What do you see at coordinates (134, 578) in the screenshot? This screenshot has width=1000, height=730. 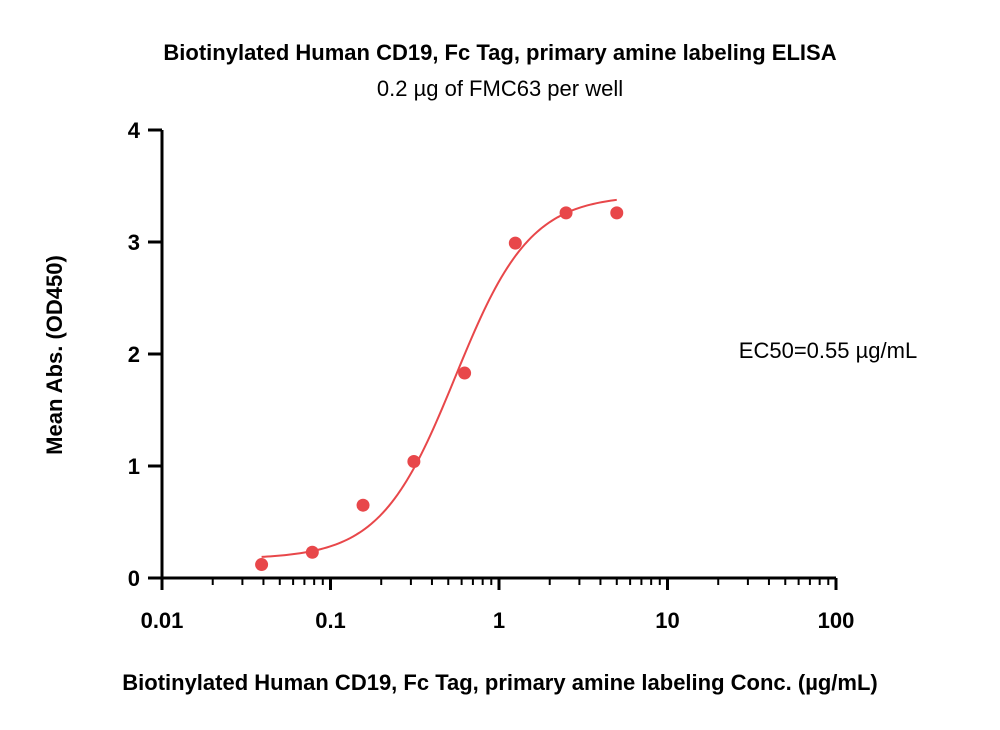 I see `y-tick-label: 0` at bounding box center [134, 578].